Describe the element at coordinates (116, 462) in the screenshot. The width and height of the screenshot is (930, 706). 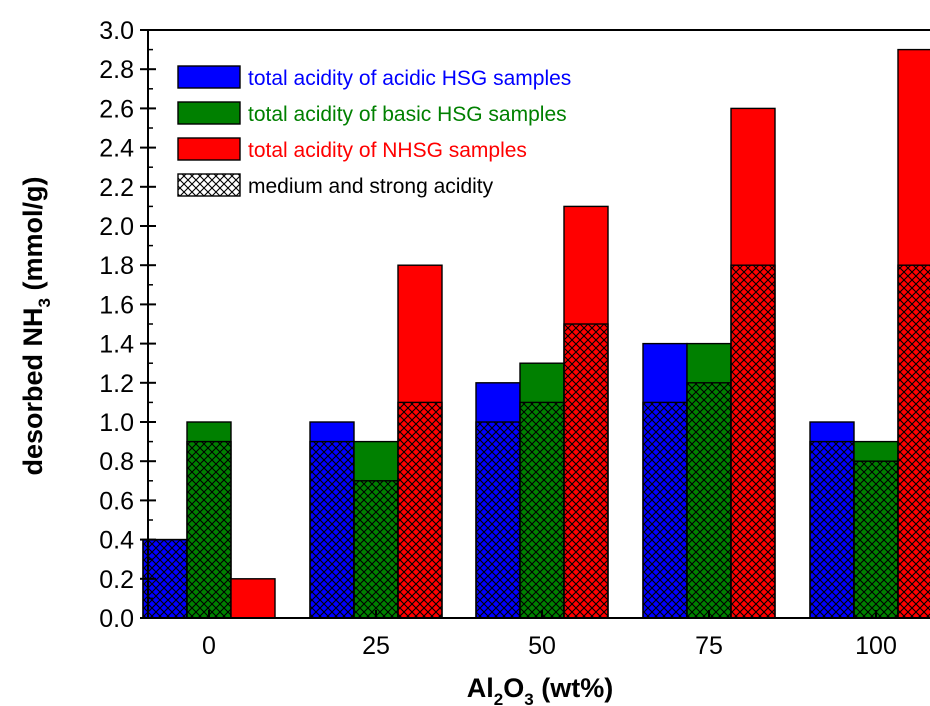
I see `y-tick-label: 0.8` at that location.